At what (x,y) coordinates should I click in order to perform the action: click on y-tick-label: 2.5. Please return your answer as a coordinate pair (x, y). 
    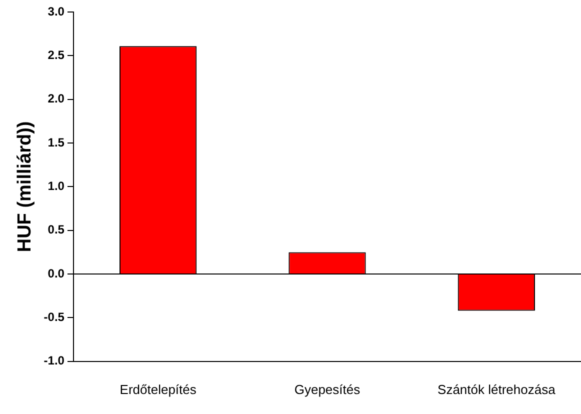
    Looking at the image, I should click on (56, 55).